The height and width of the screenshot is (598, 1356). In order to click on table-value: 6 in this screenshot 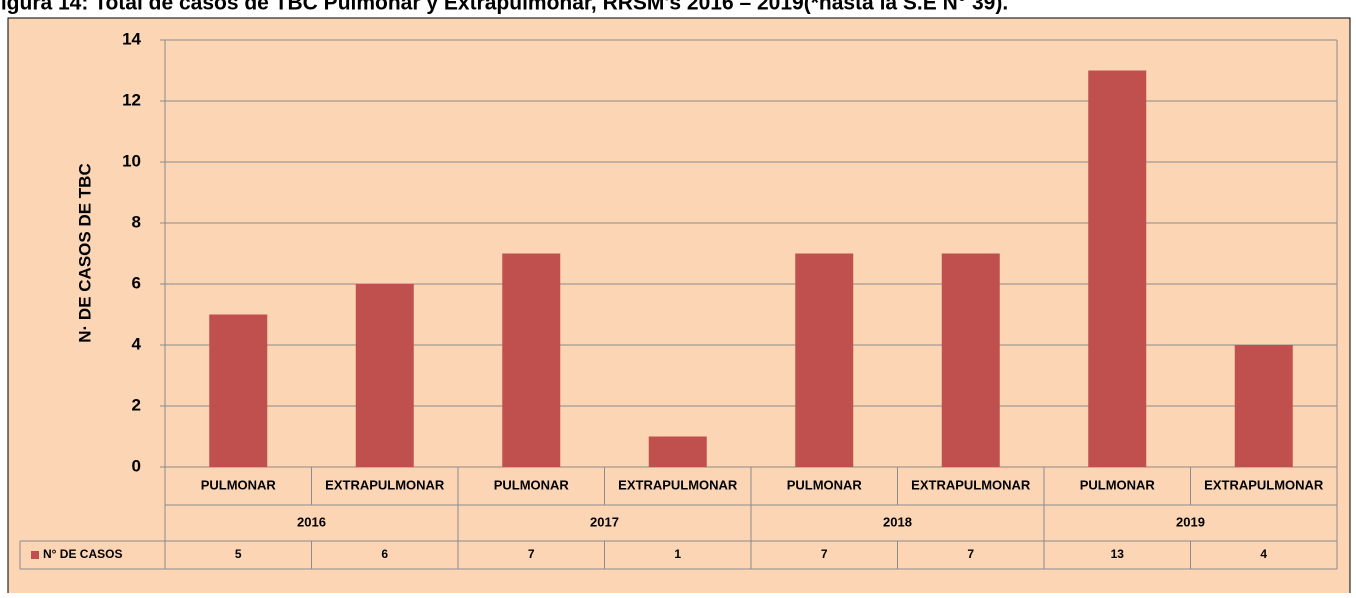, I will do `click(384, 554)`.